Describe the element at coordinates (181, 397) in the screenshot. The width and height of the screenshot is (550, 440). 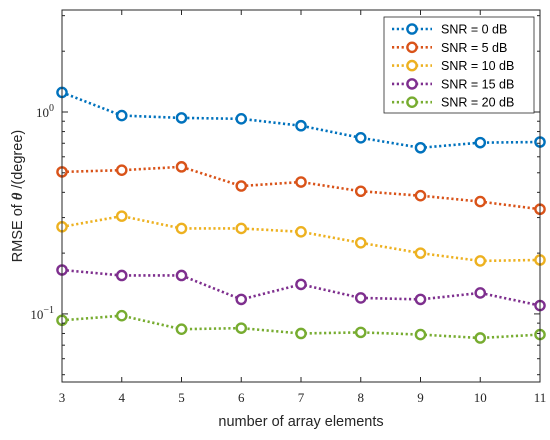
I see `x-tick-label: 5` at that location.